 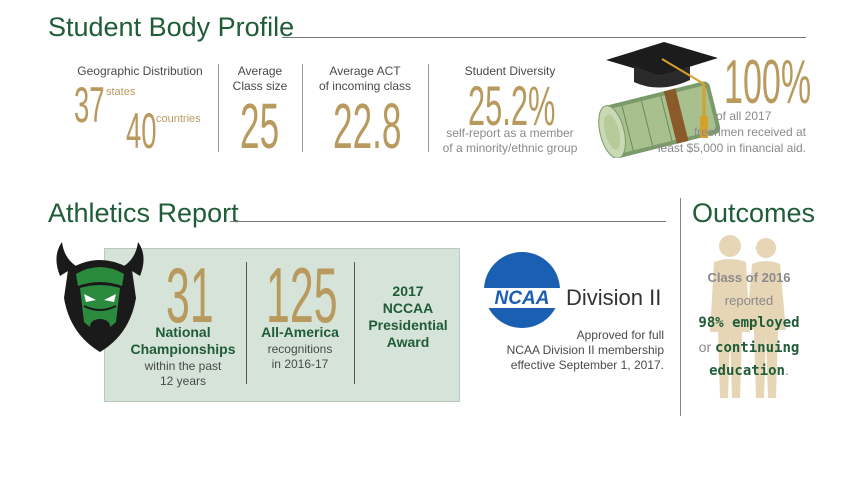 I want to click on aid-note-2: freshmen received at, so click(x=749, y=132).